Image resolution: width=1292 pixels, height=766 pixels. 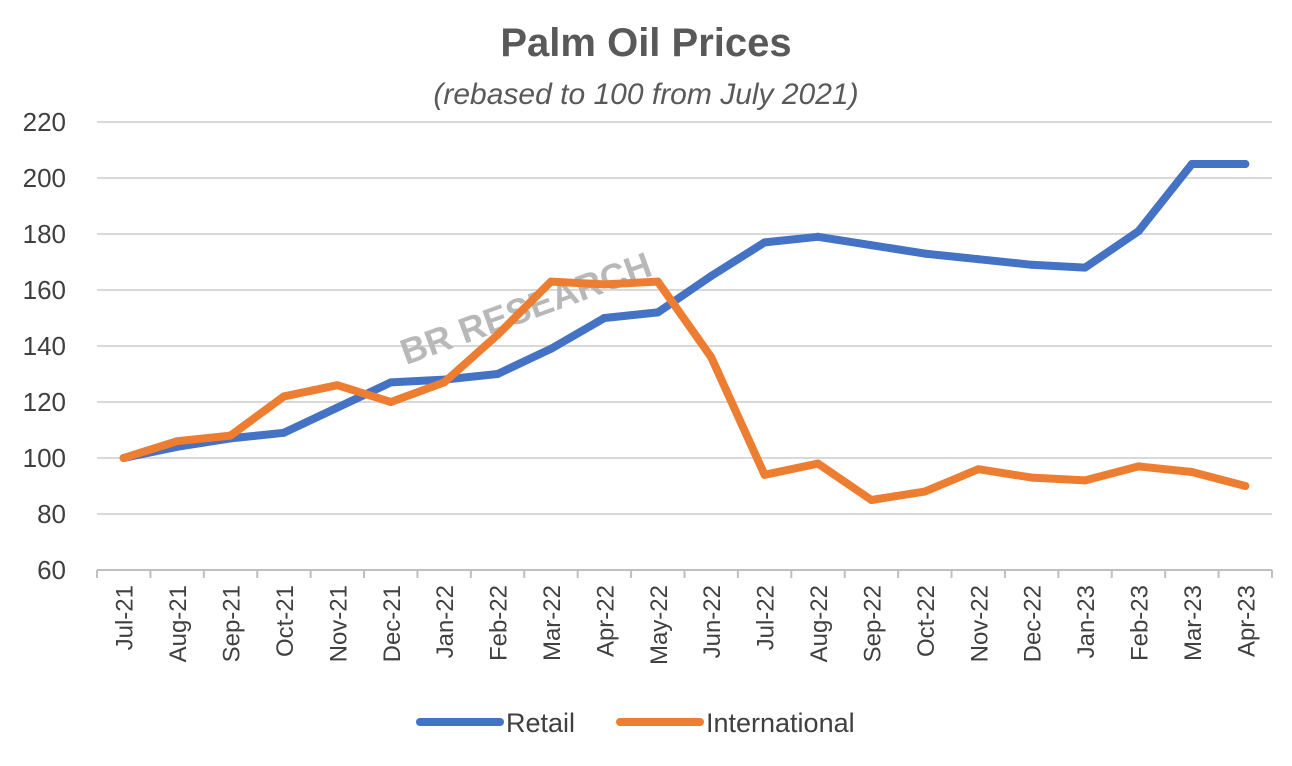 I want to click on x-tick-label: Feb-22, so click(x=499, y=623).